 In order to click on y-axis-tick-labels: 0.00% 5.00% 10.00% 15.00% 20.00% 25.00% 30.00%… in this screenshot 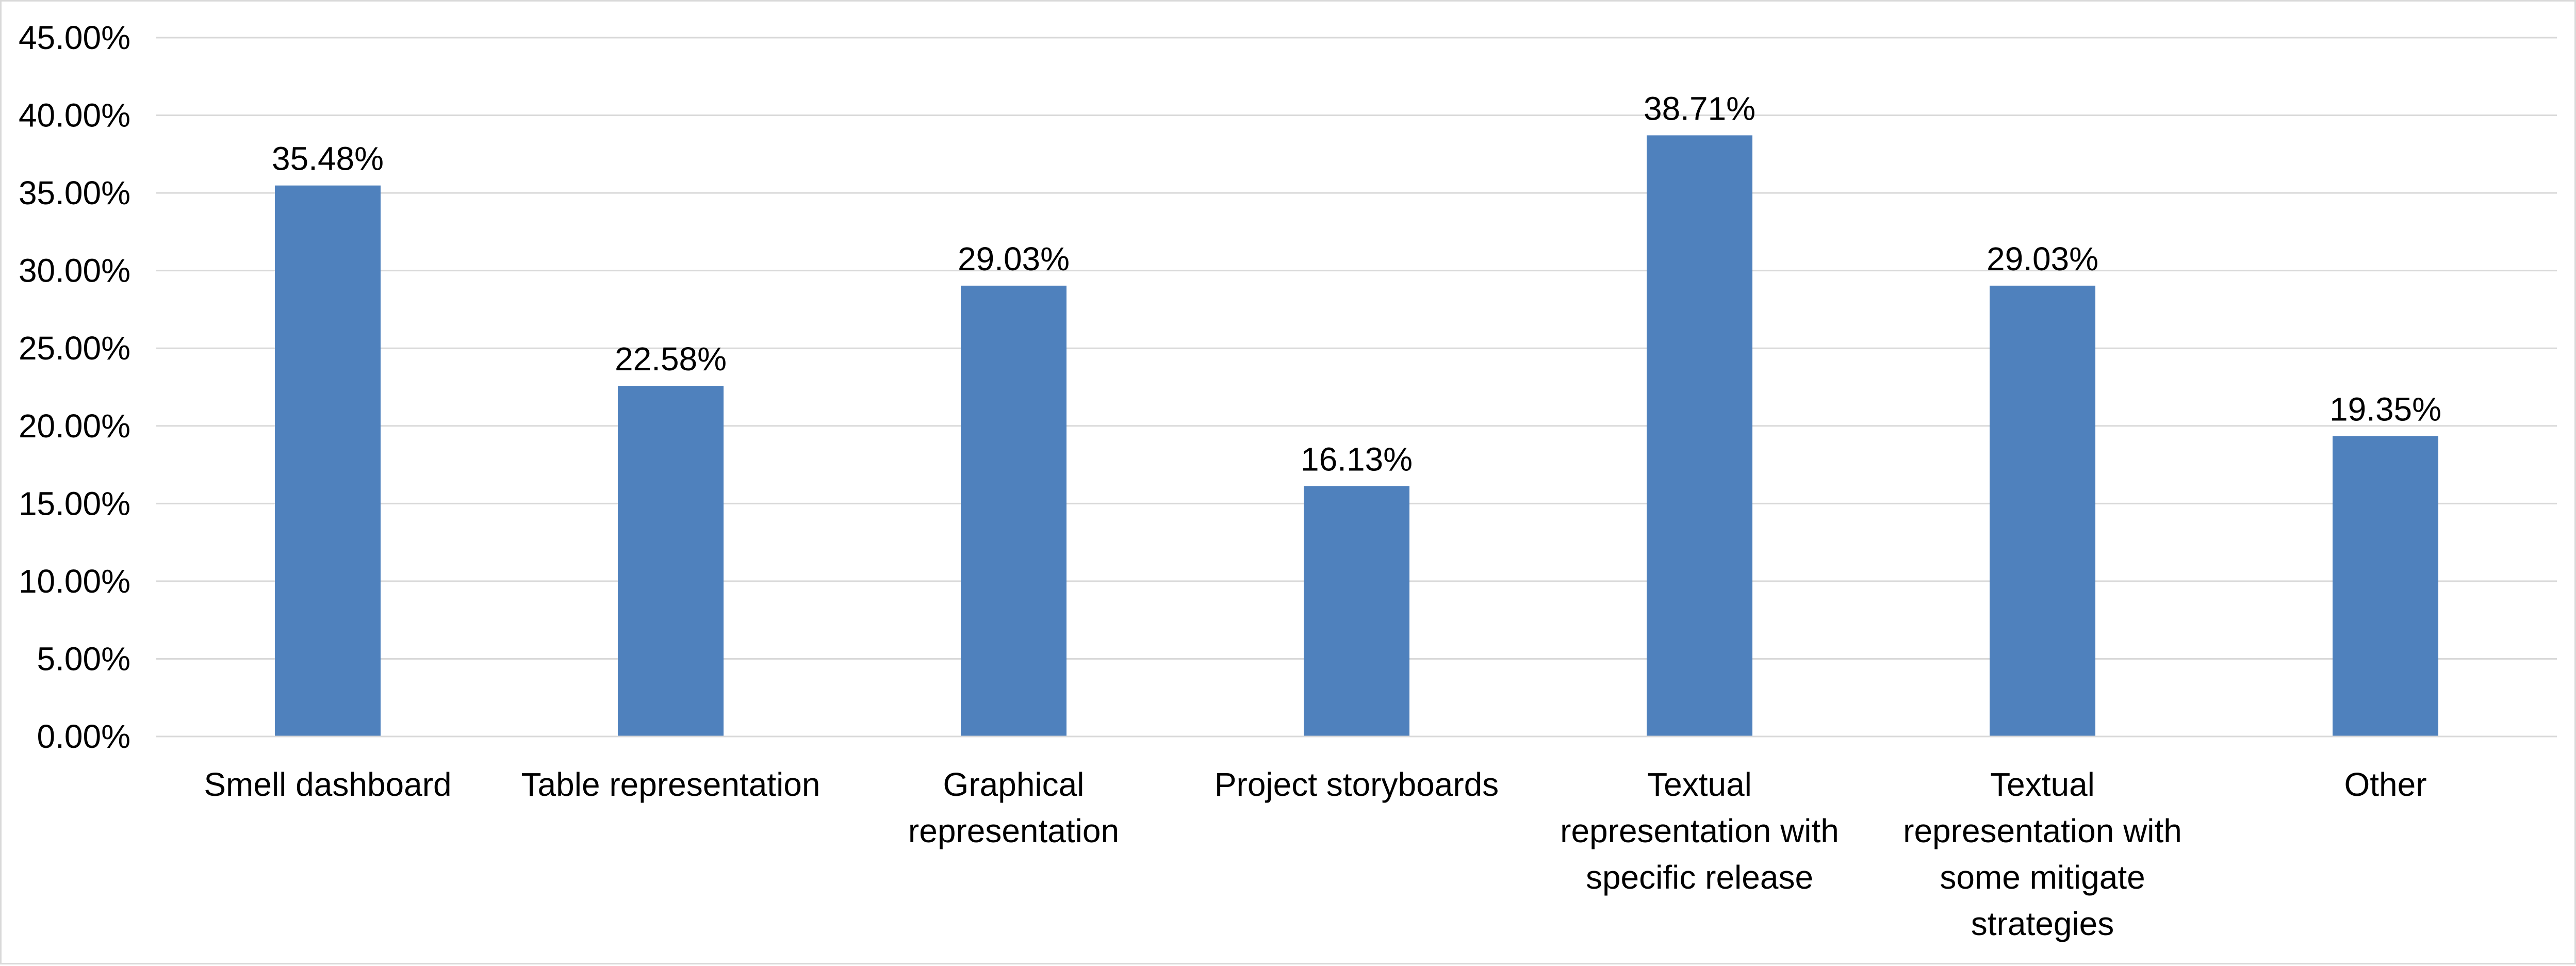, I will do `click(74, 387)`.